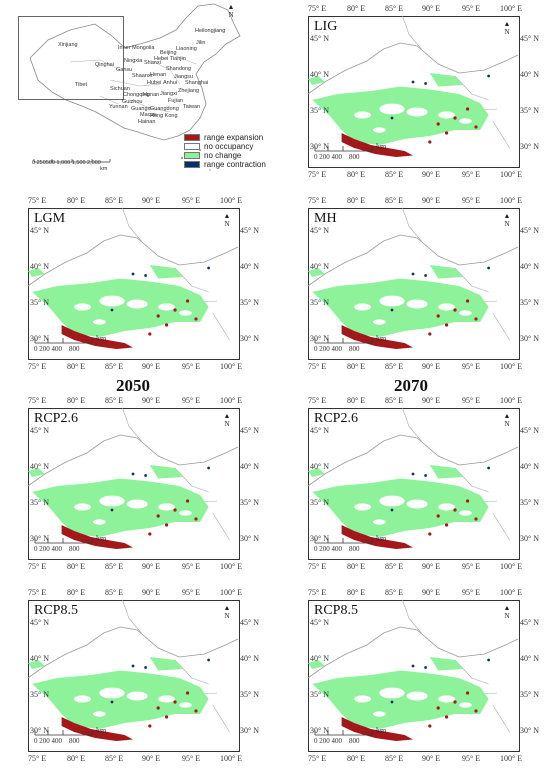  Describe the element at coordinates (507, 32) in the screenshot. I see `north-label: N` at that location.